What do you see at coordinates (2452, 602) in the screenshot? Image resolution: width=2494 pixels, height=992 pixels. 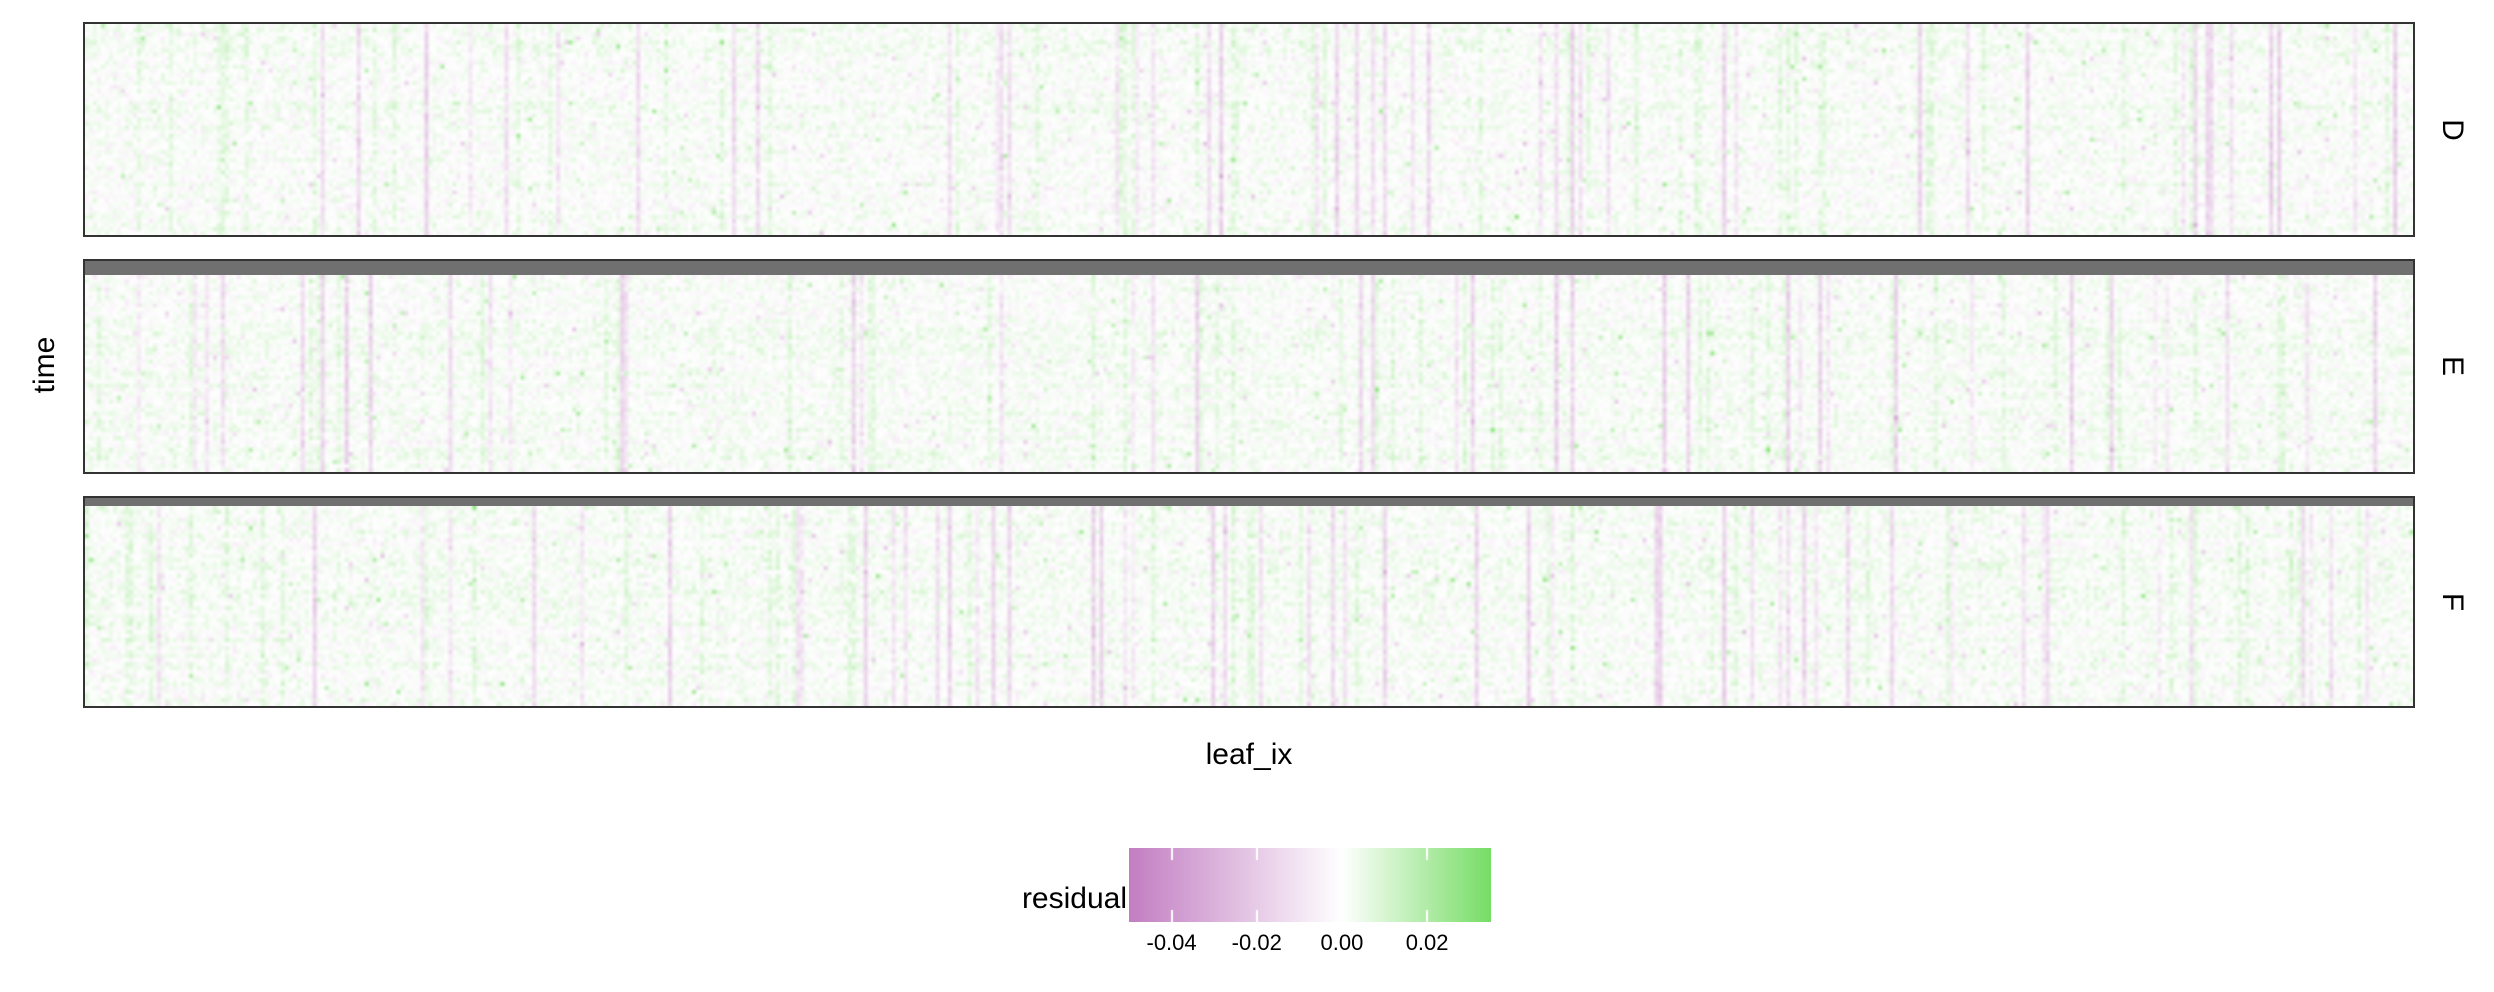 I see `facet-label-f: F` at bounding box center [2452, 602].